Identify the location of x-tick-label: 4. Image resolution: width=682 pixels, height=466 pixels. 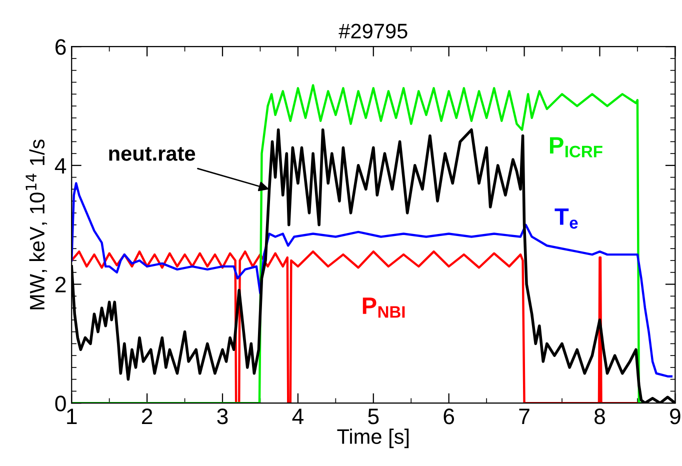
(298, 416).